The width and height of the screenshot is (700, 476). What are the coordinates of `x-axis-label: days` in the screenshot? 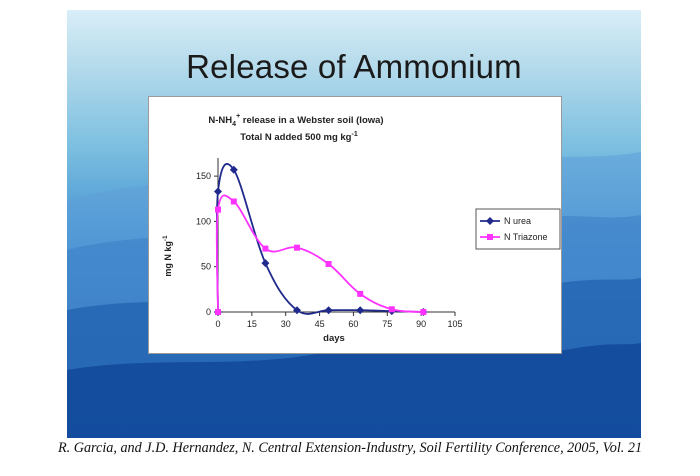 It's located at (334, 338).